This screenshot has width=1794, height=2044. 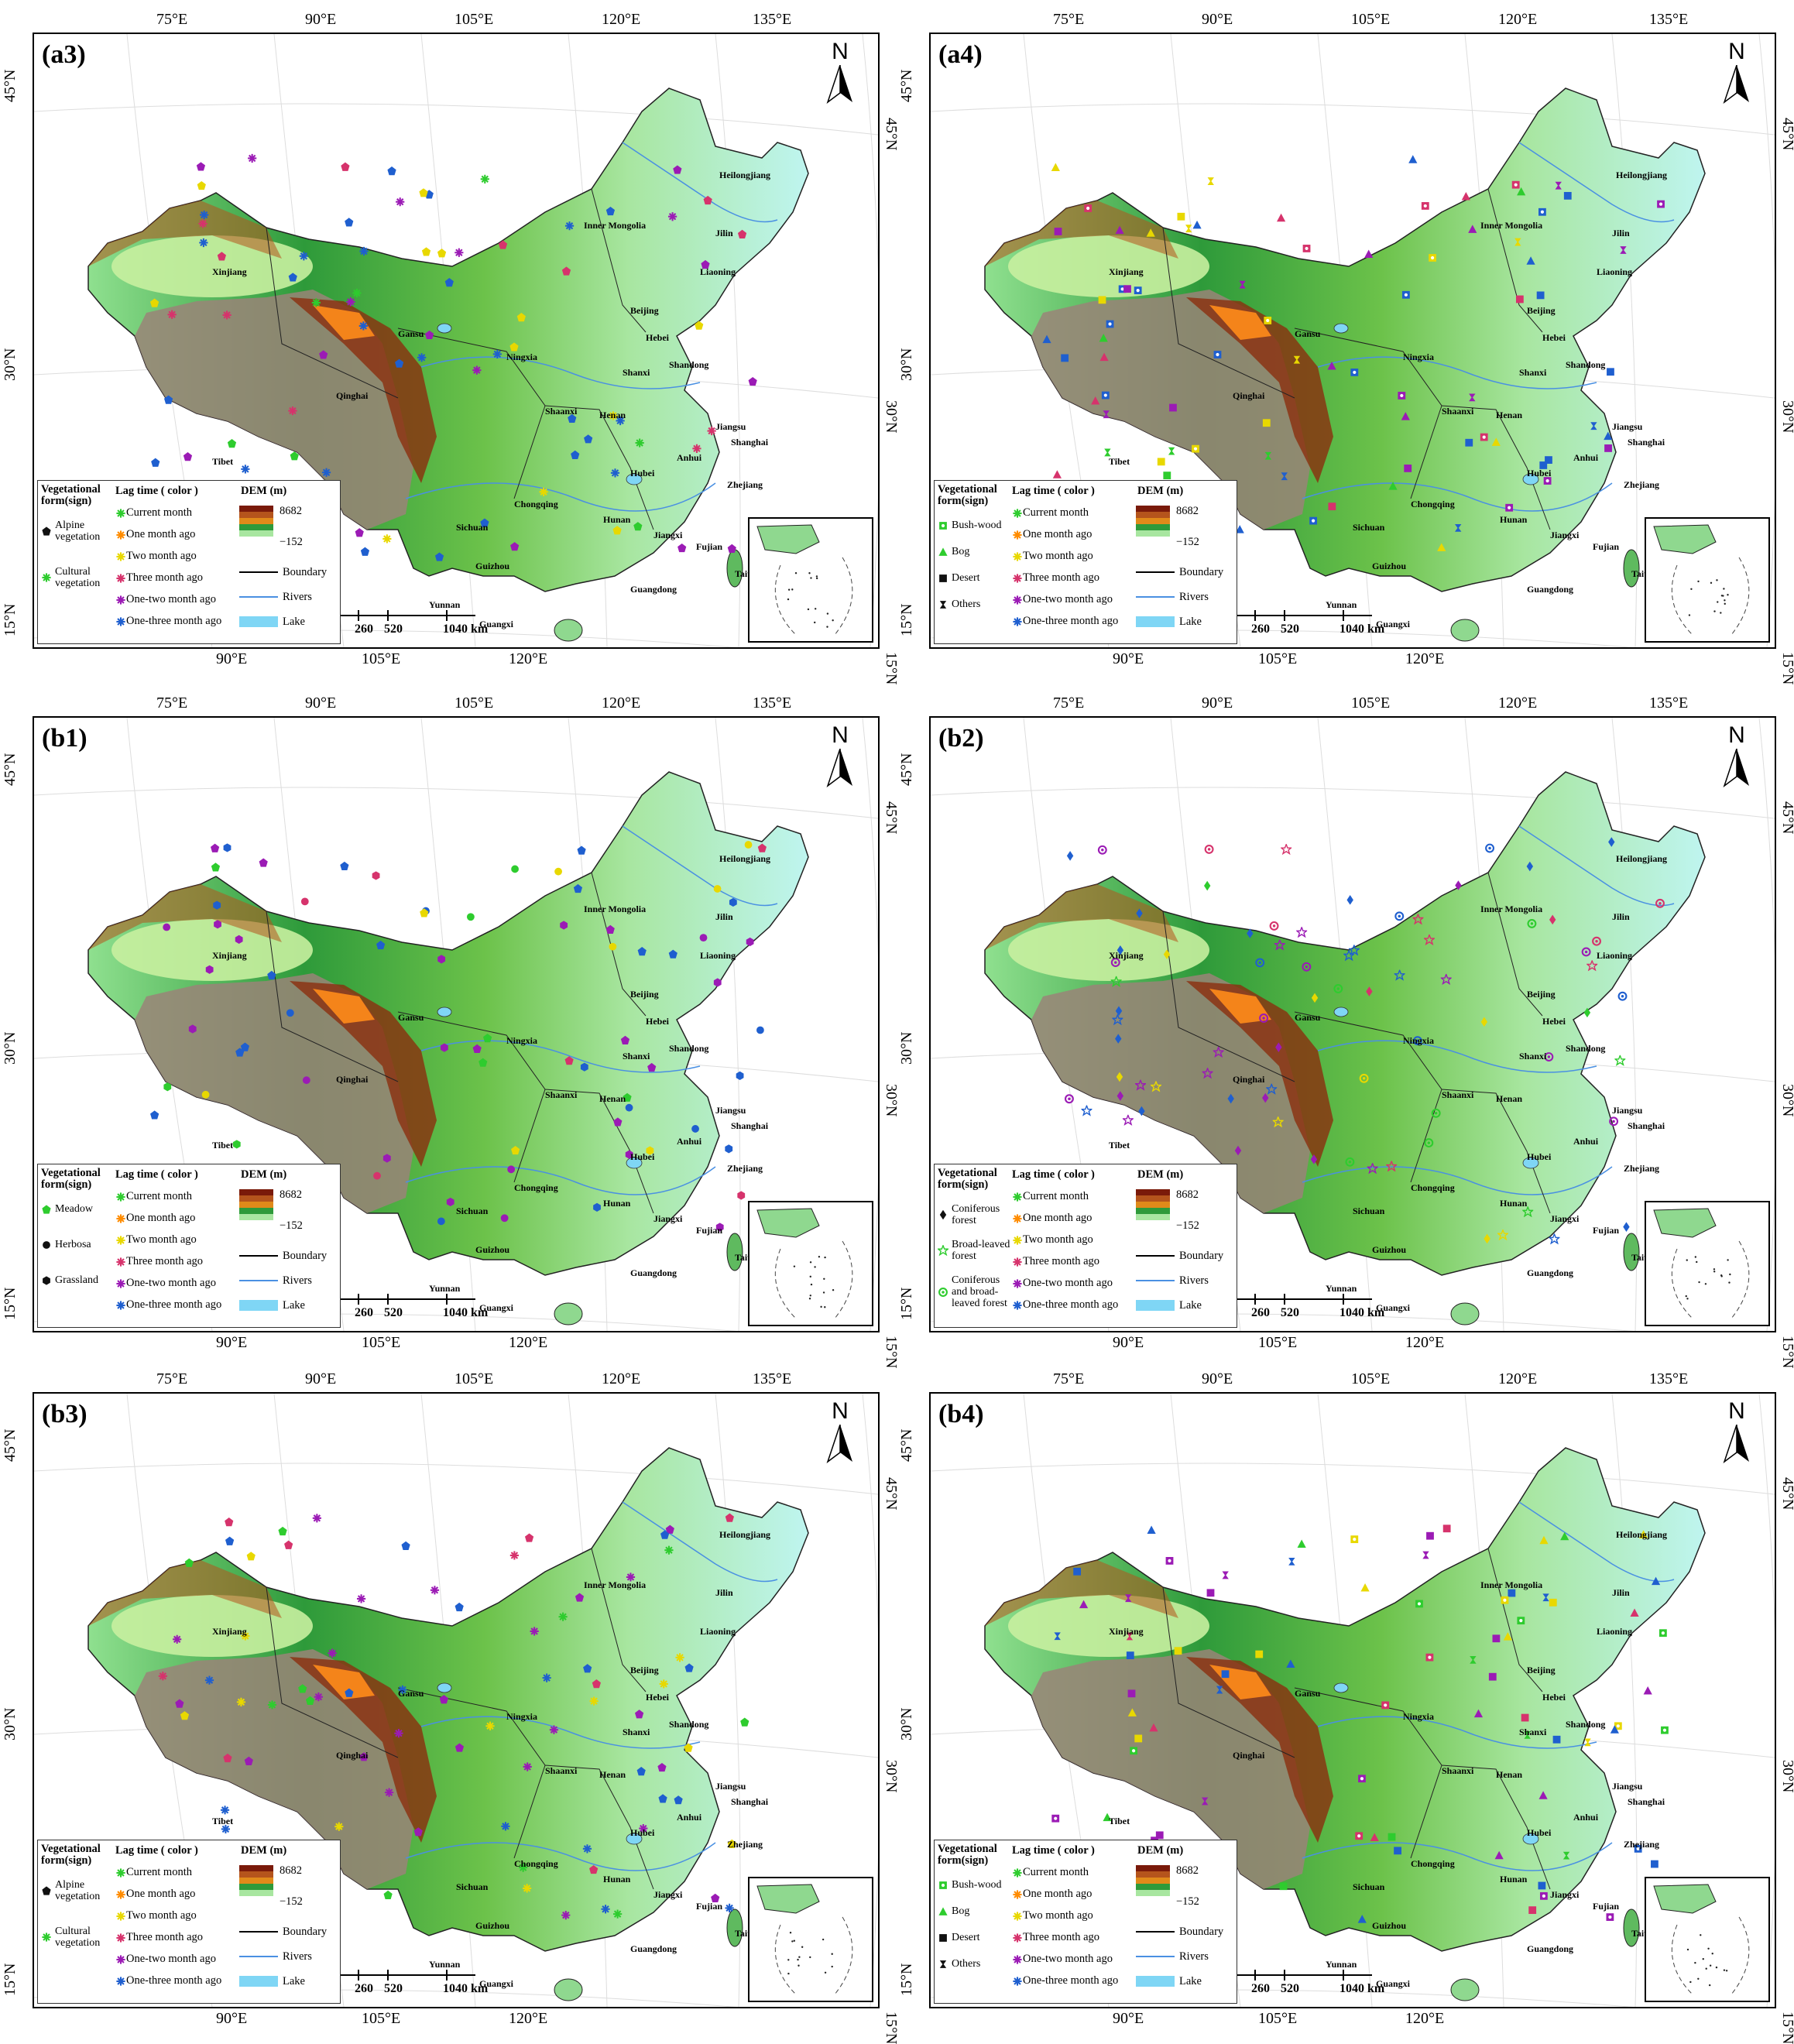 I want to click on lake, so click(x=1530, y=479).